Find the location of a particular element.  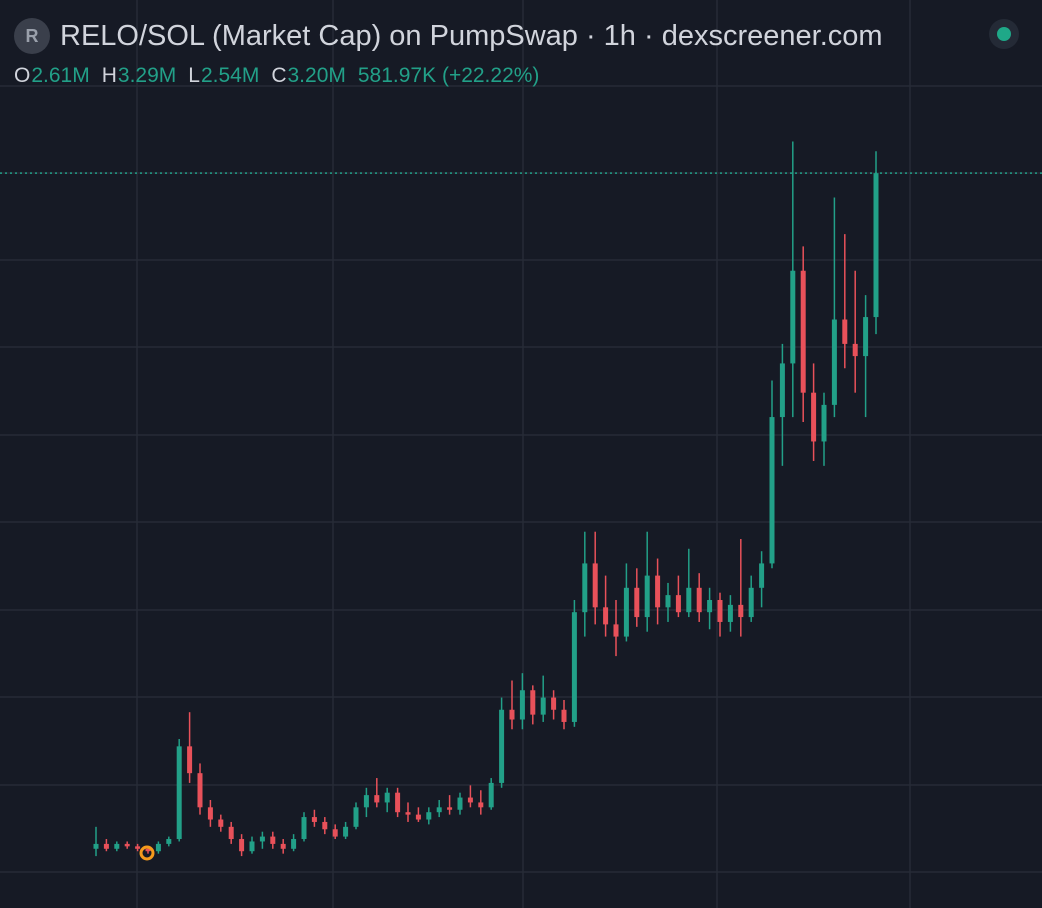

price-change: 581.97K (+22.22%) is located at coordinates (448, 75).